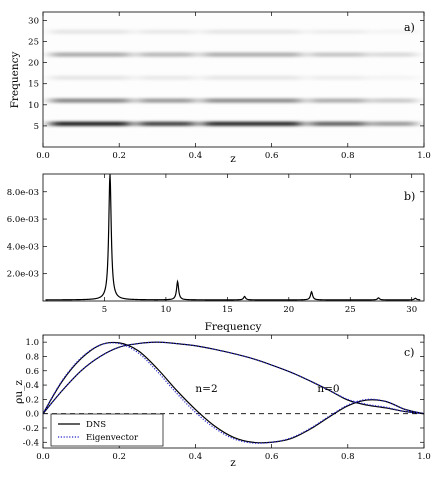 Image resolution: width=436 pixels, height=498 pixels. I want to click on panel-c-ytick-label: 1.0, so click(32, 343).